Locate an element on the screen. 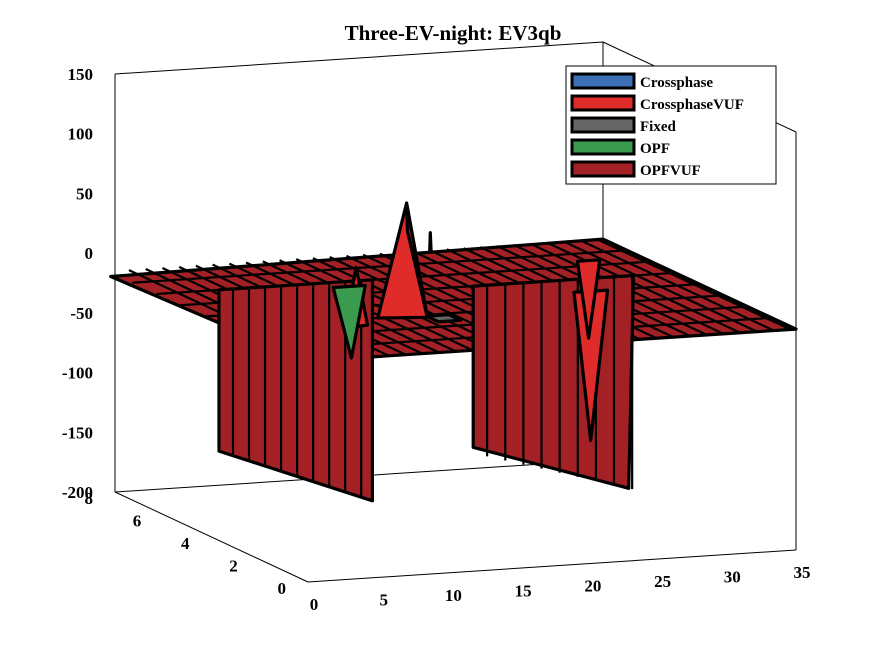 Image resolution: width=875 pixels, height=656 pixels. y-tick-label: 4 is located at coordinates (185, 543).